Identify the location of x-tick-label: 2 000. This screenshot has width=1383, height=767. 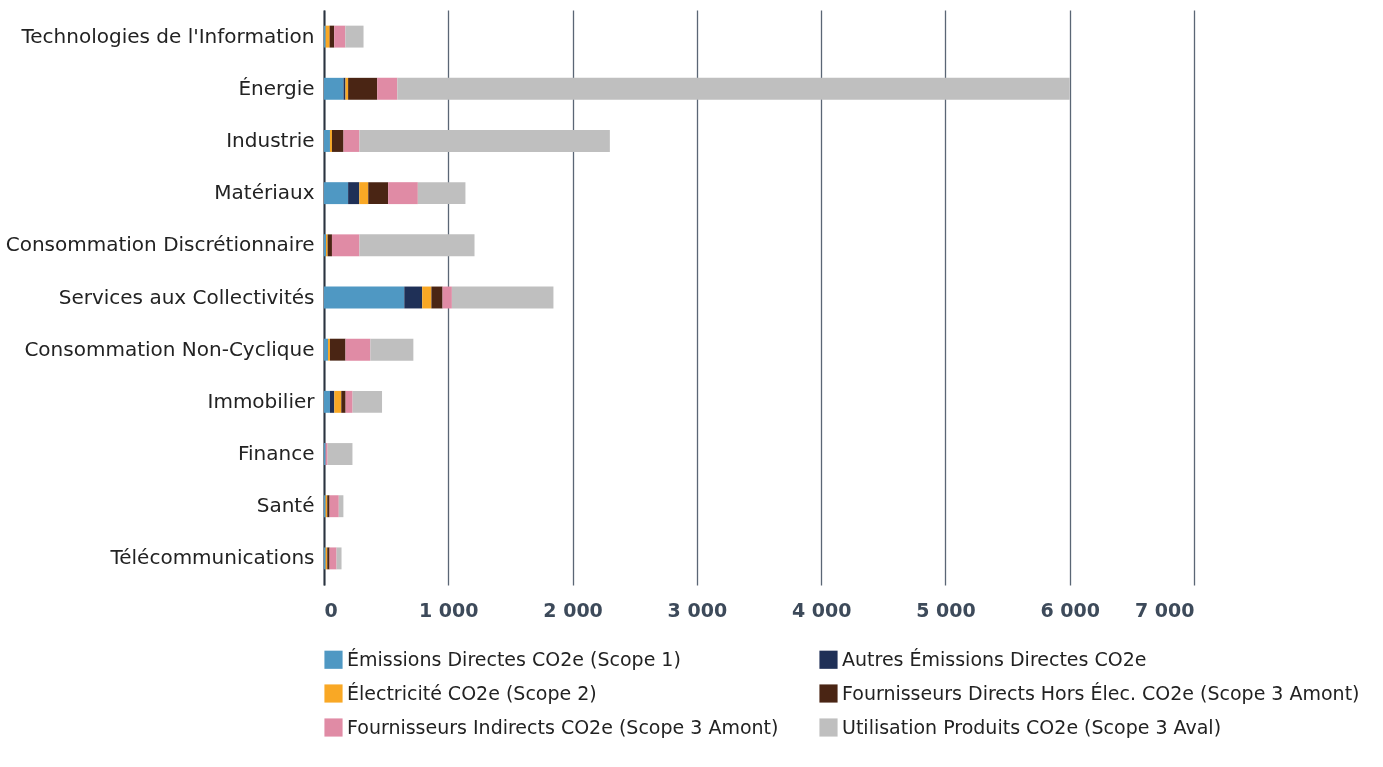
(573, 609).